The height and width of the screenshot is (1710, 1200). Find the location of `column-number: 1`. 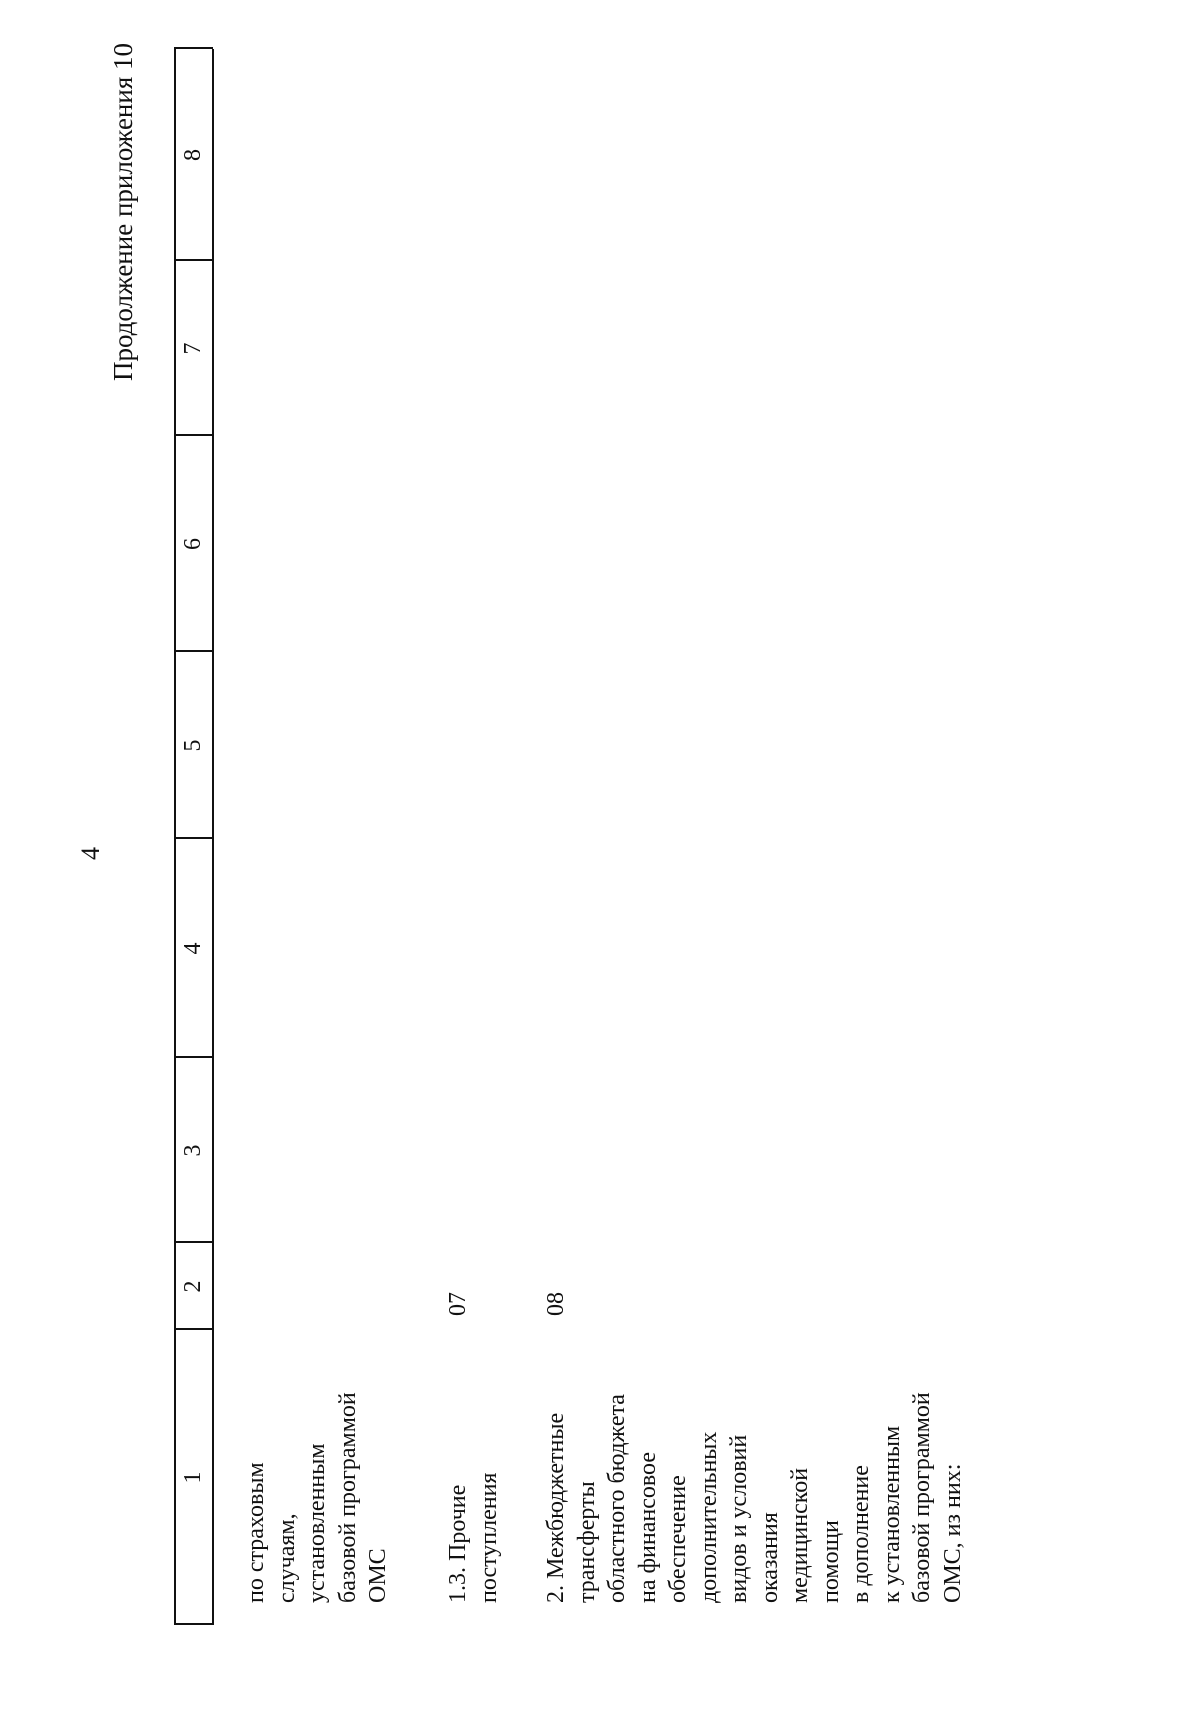

column-number: 1 is located at coordinates (193, 1477).